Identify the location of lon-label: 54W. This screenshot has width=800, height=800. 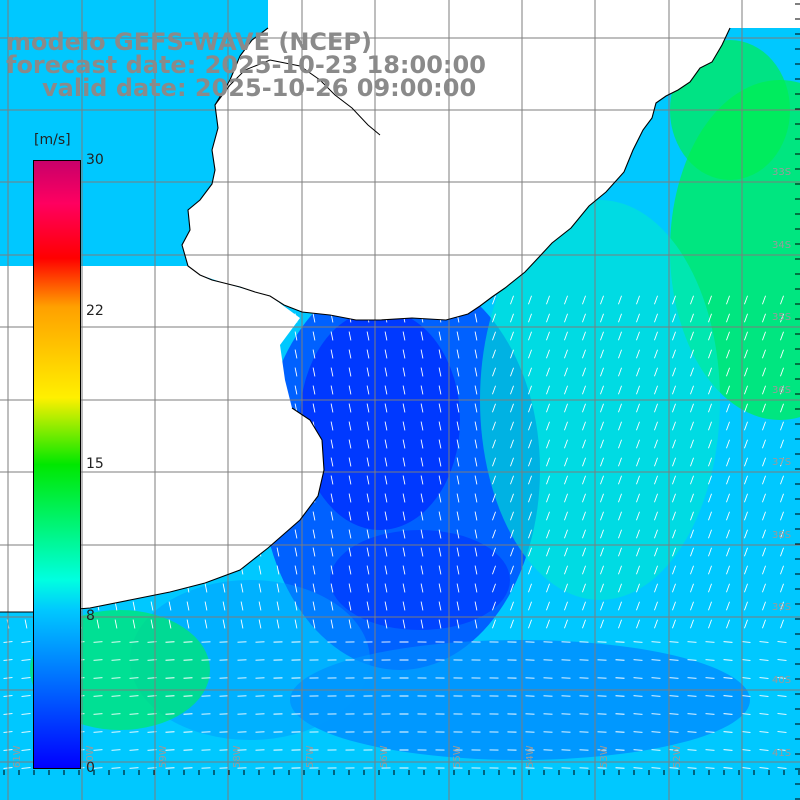
(530, 756).